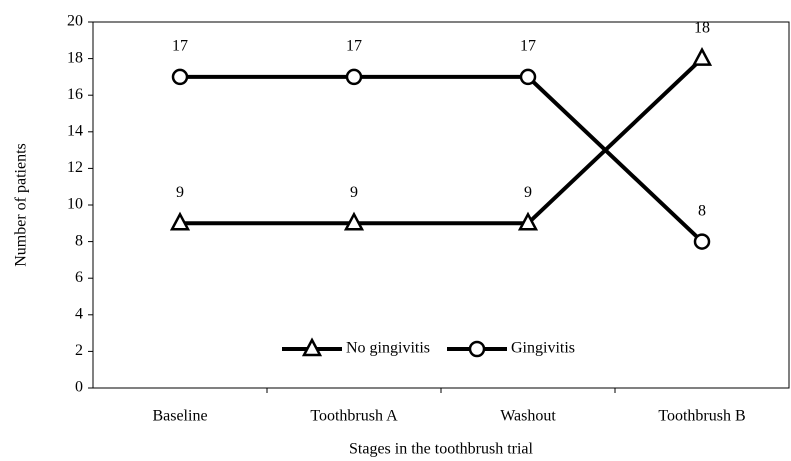  What do you see at coordinates (79, 313) in the screenshot?
I see `y-tick-label: 4` at bounding box center [79, 313].